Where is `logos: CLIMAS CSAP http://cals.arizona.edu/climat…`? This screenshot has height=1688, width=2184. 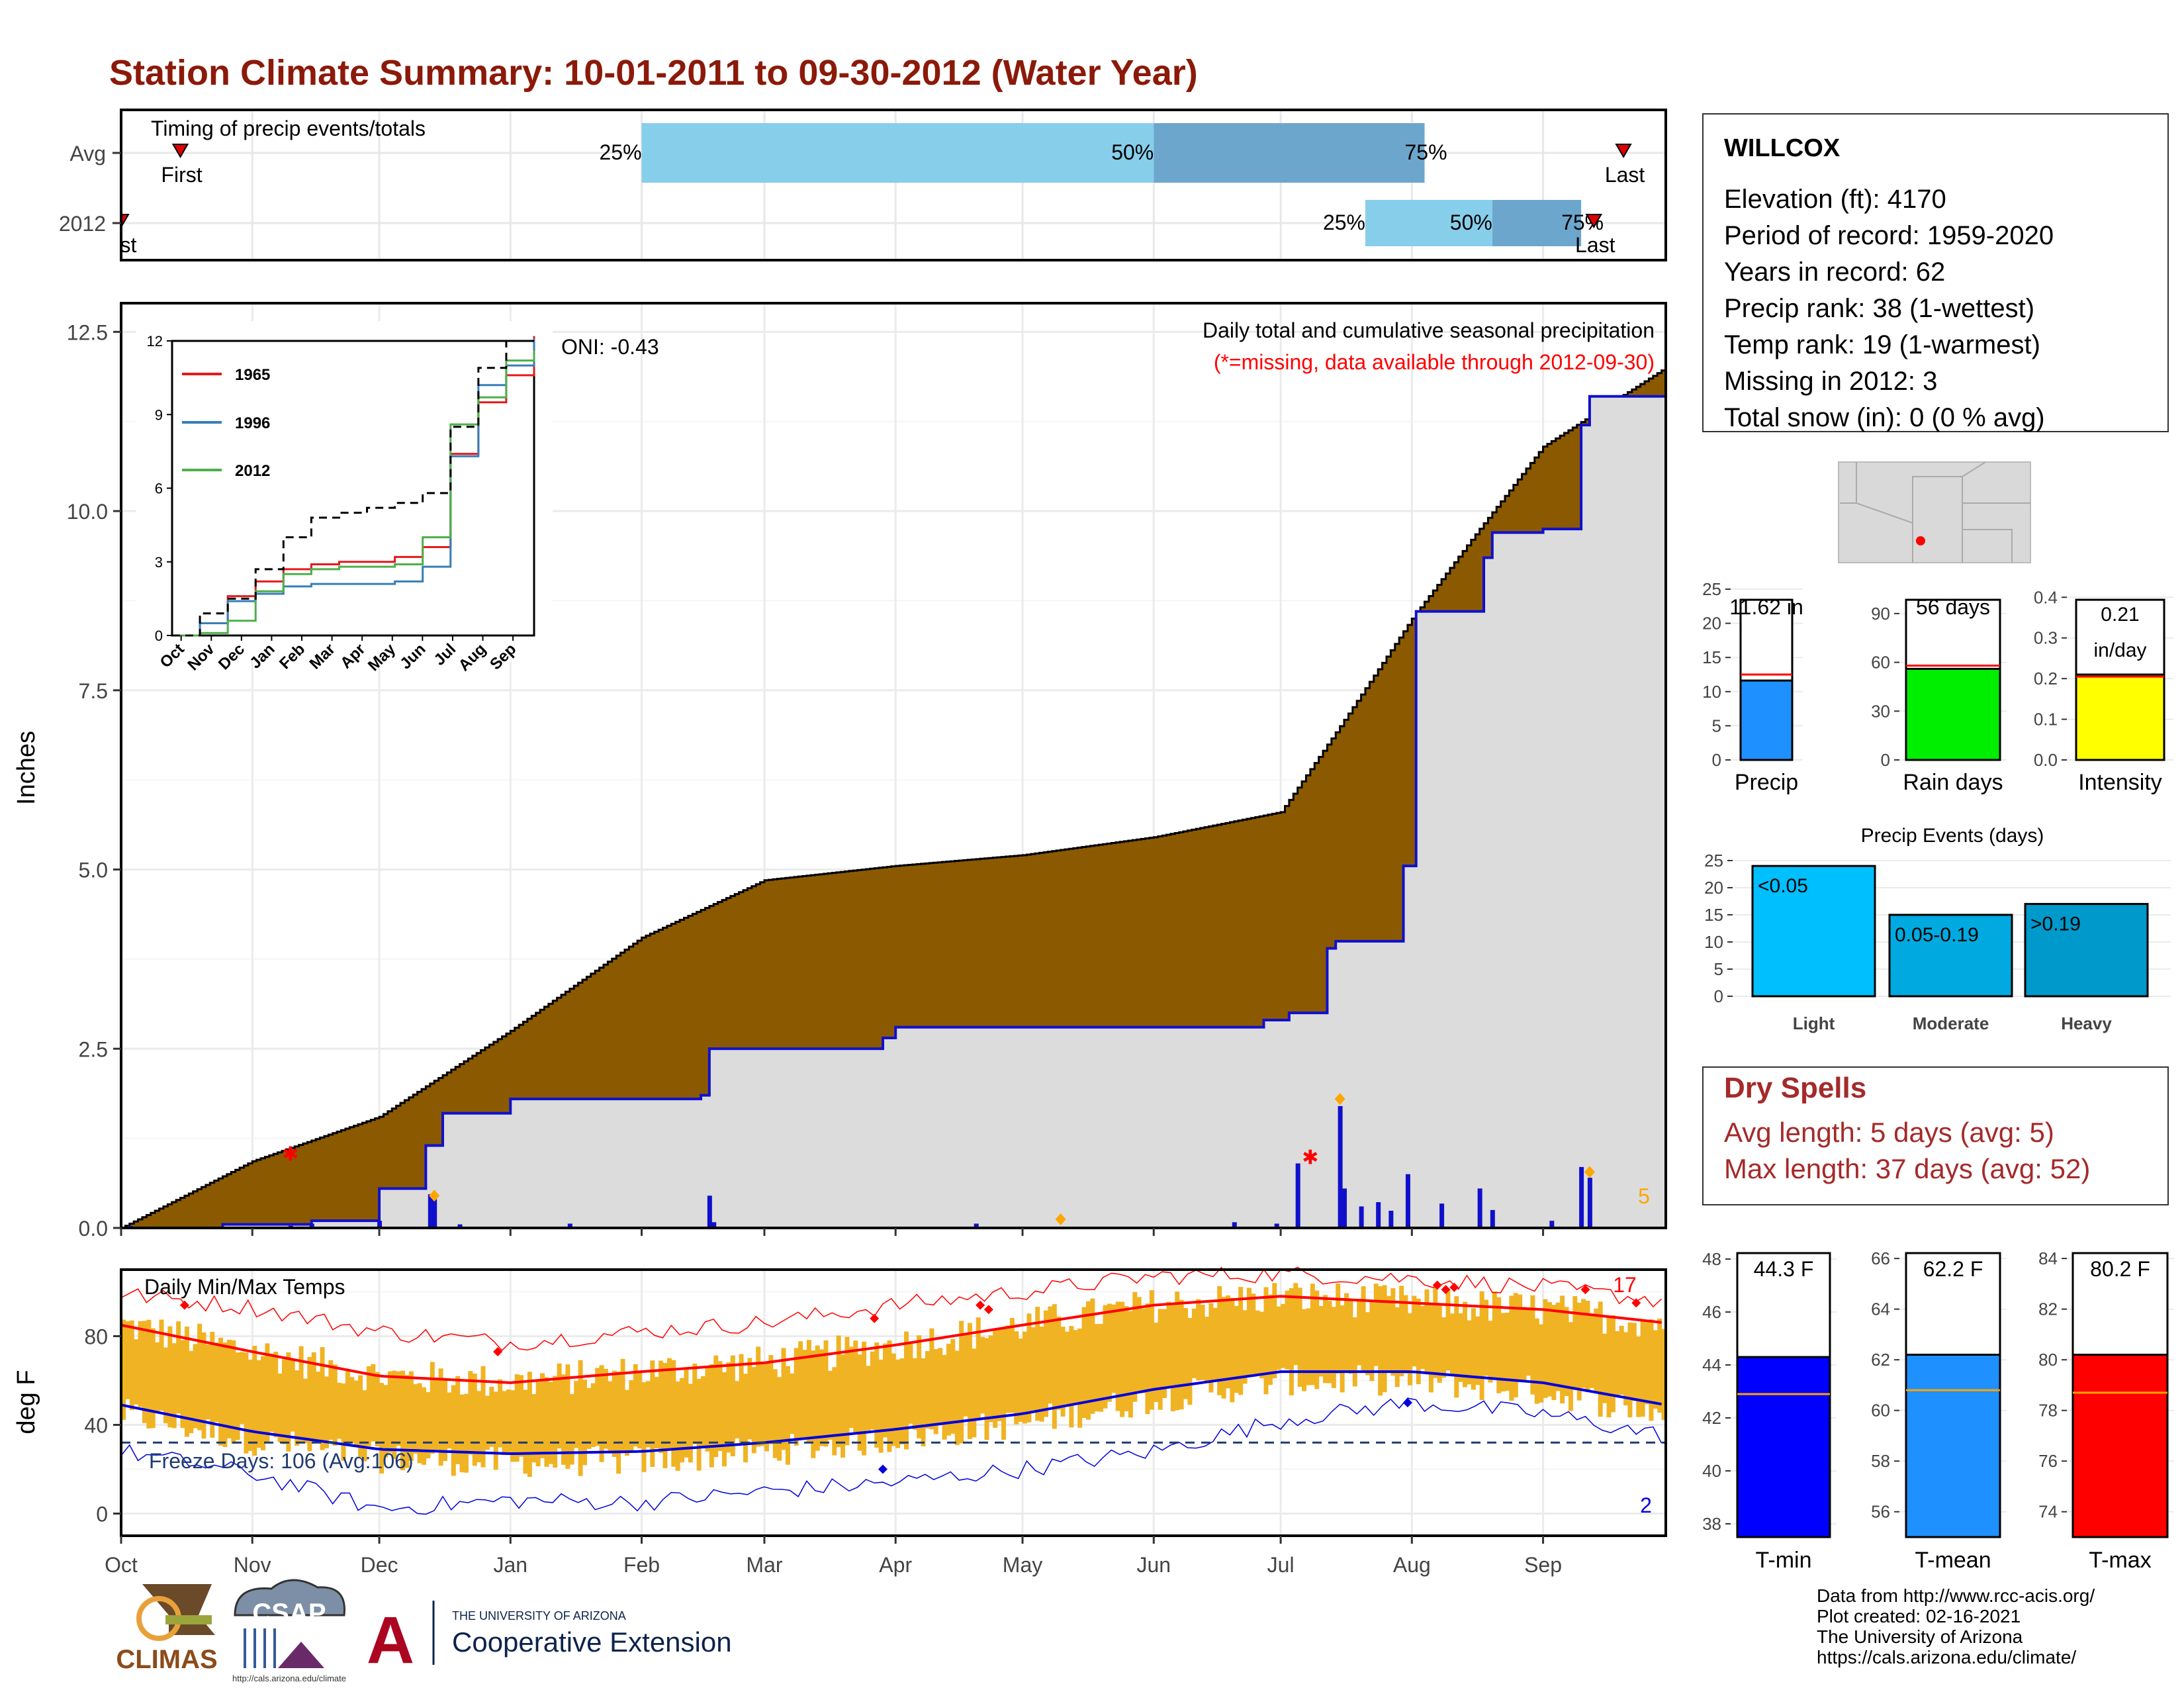
logos: CLIMAS CSAP http://cals.arizona.edu/climat… is located at coordinates (424, 1631).